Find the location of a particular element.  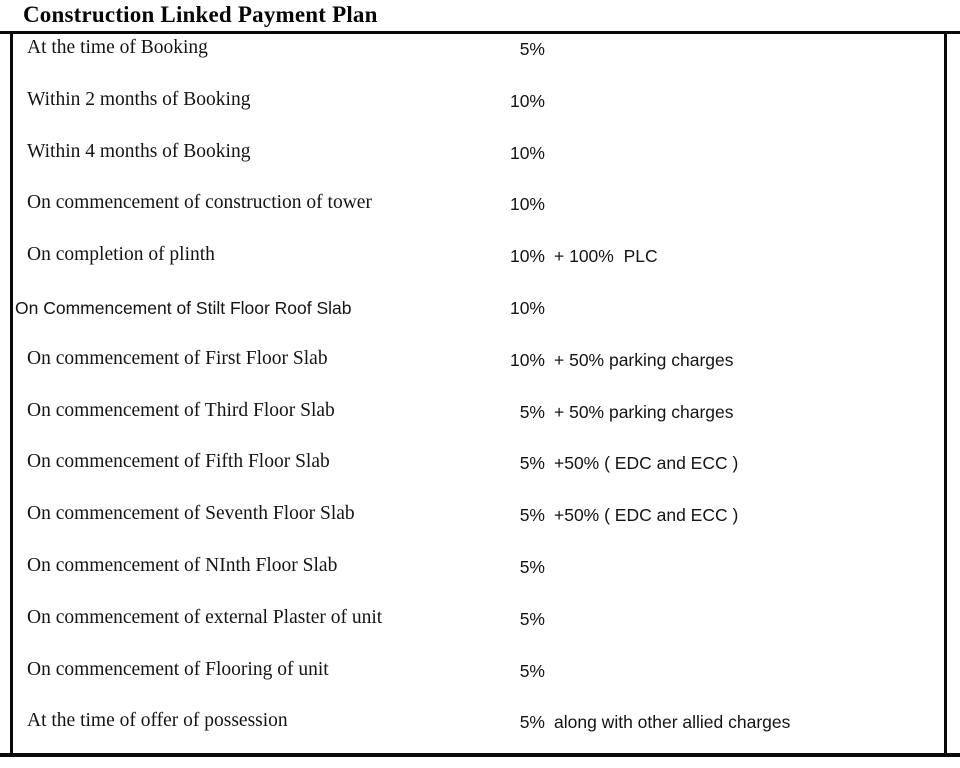

table-bottom-border is located at coordinates (480, 755).